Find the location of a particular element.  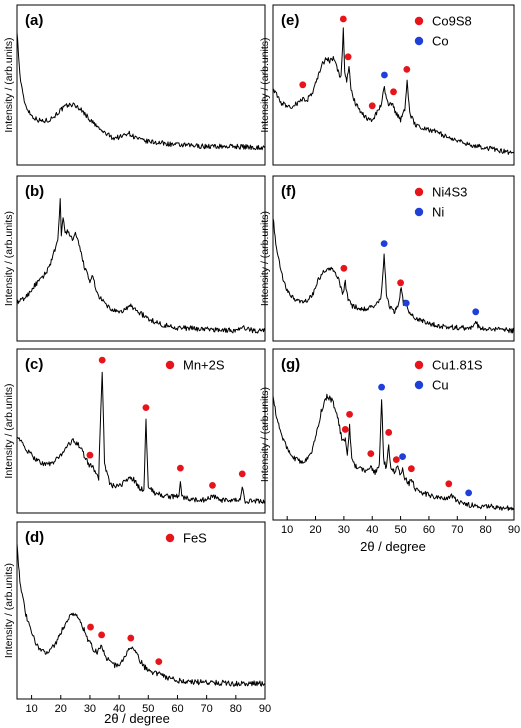

panel-a: (a) Intensity / (arb.units) is located at coordinates (134, 85).